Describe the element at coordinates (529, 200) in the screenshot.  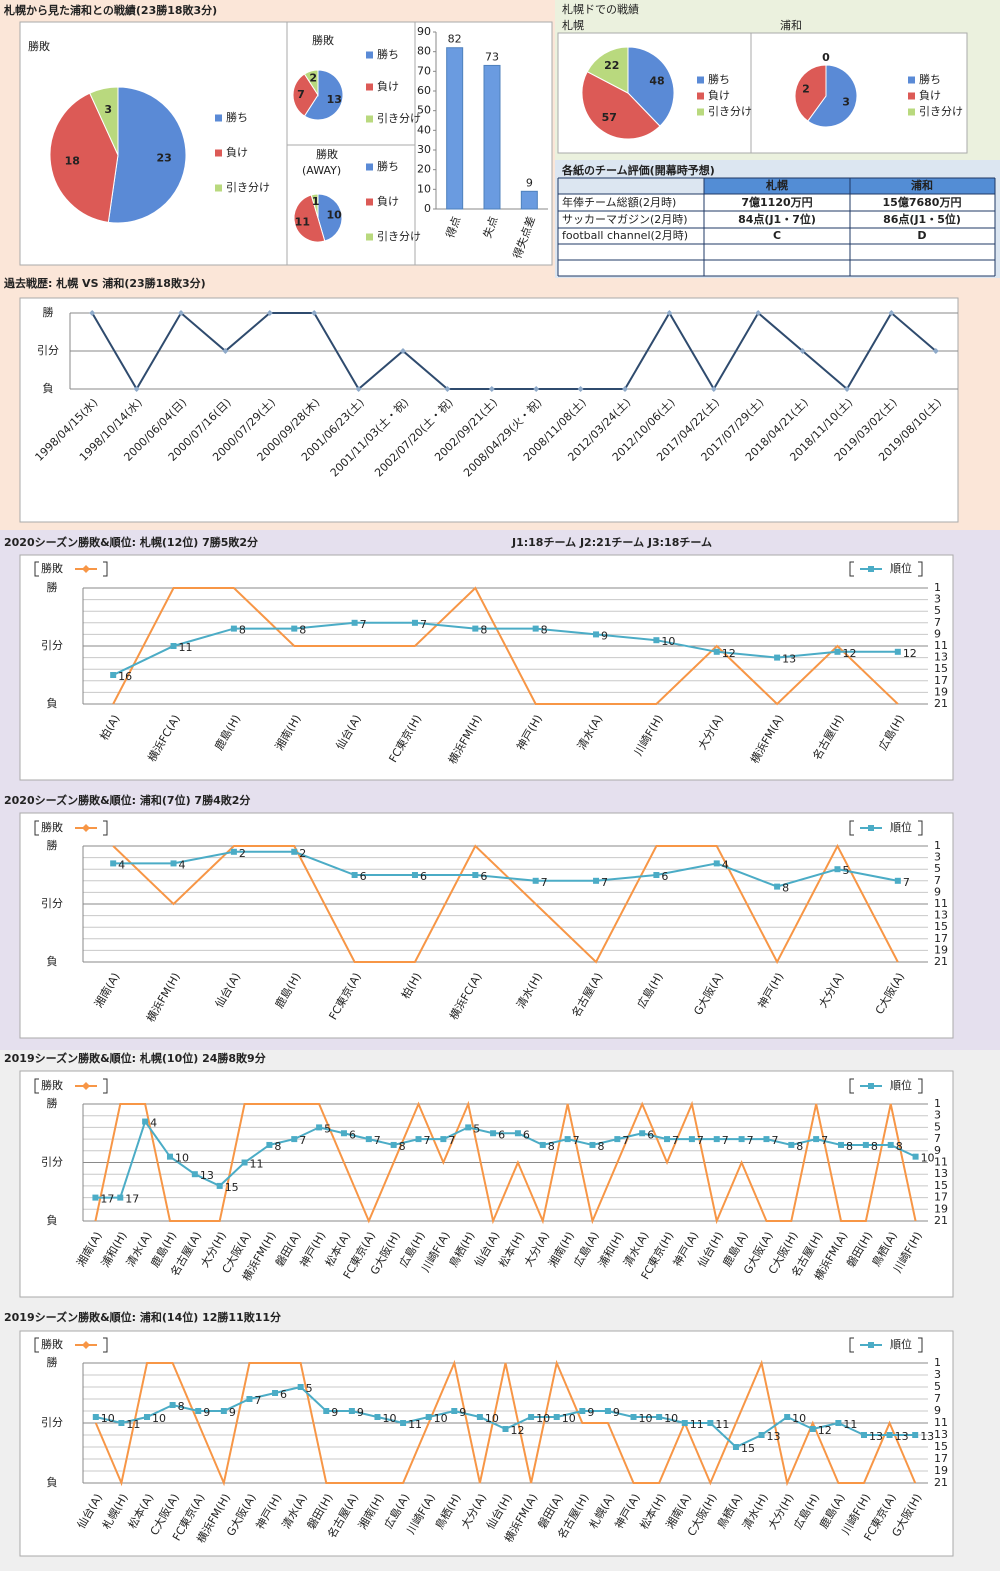
I see `bar` at that location.